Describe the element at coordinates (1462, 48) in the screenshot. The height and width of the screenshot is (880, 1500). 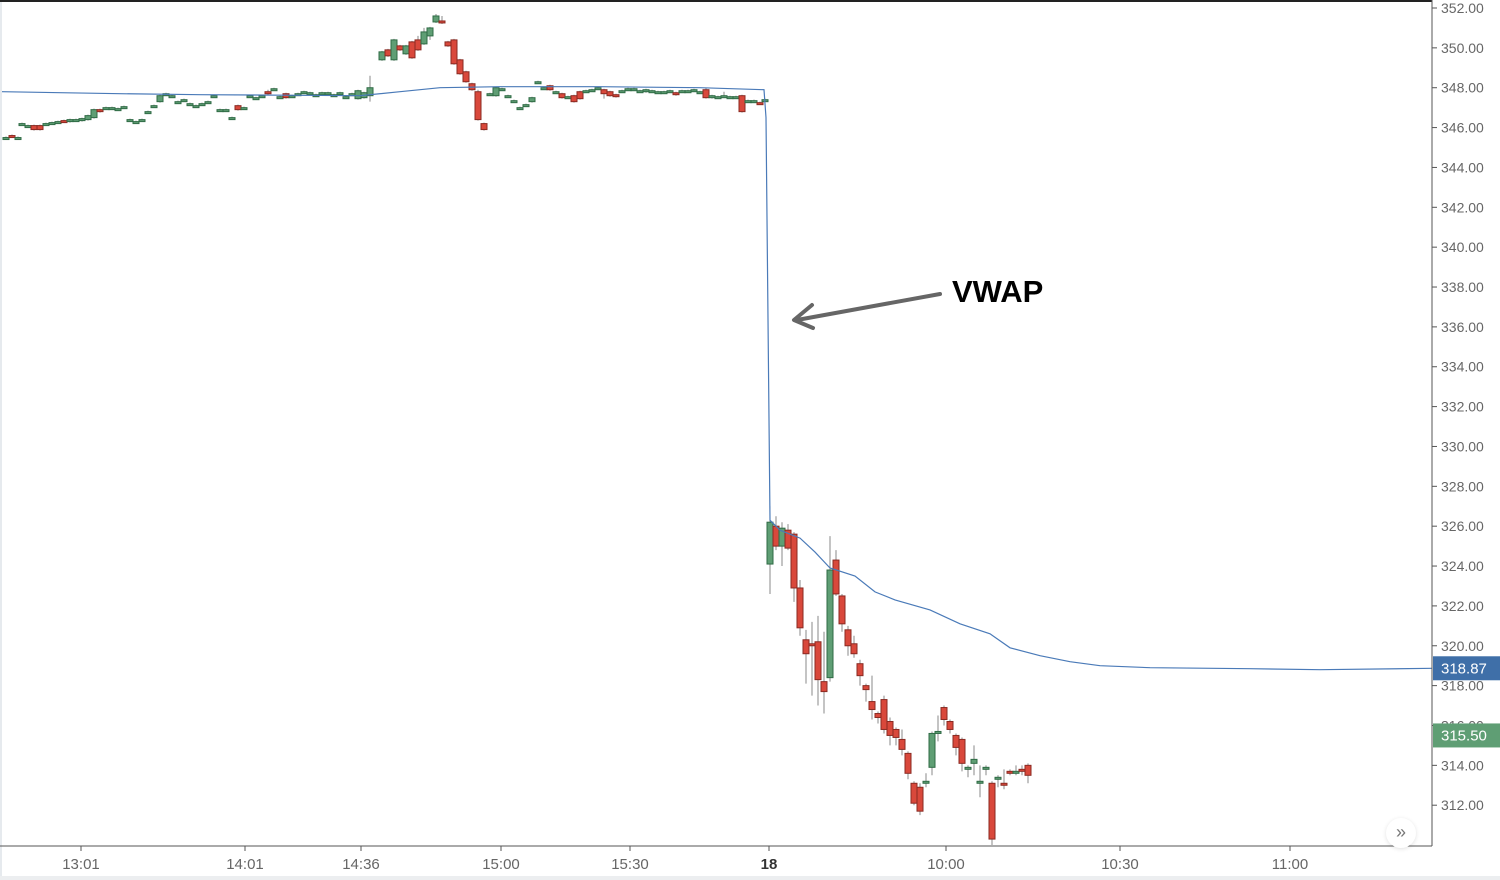
I see `price-tick-label: 350.00` at that location.